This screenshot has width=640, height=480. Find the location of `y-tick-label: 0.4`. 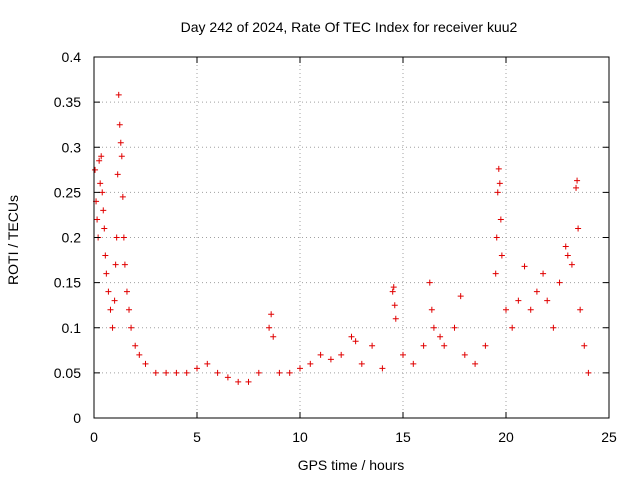

y-tick-label: 0.4 is located at coordinates (72, 57).